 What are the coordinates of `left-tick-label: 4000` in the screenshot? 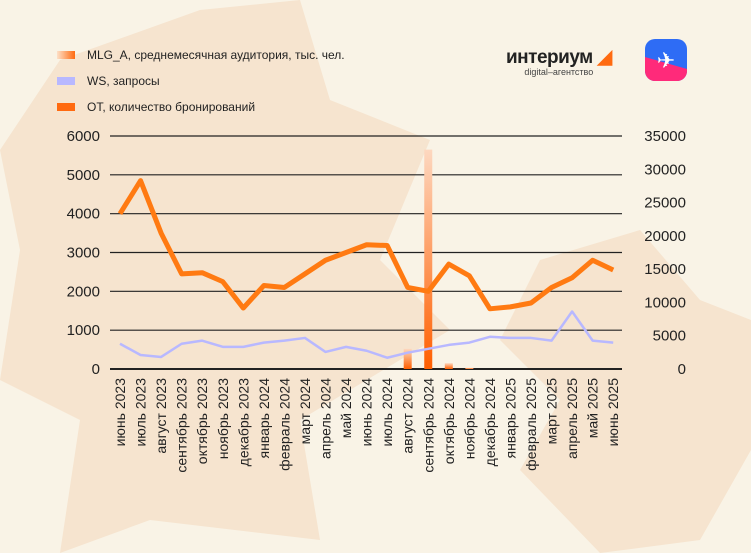 It's located at (83, 214).